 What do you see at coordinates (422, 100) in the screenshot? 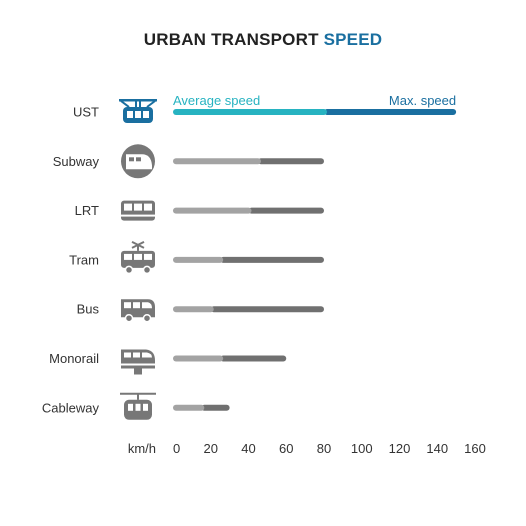
I see `legend-max-speed: Max. speed` at bounding box center [422, 100].